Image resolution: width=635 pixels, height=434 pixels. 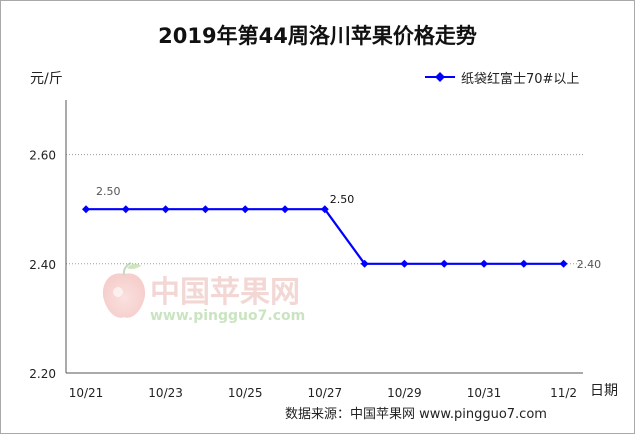 I want to click on y-axis-label: 元/斤, so click(x=46, y=79).